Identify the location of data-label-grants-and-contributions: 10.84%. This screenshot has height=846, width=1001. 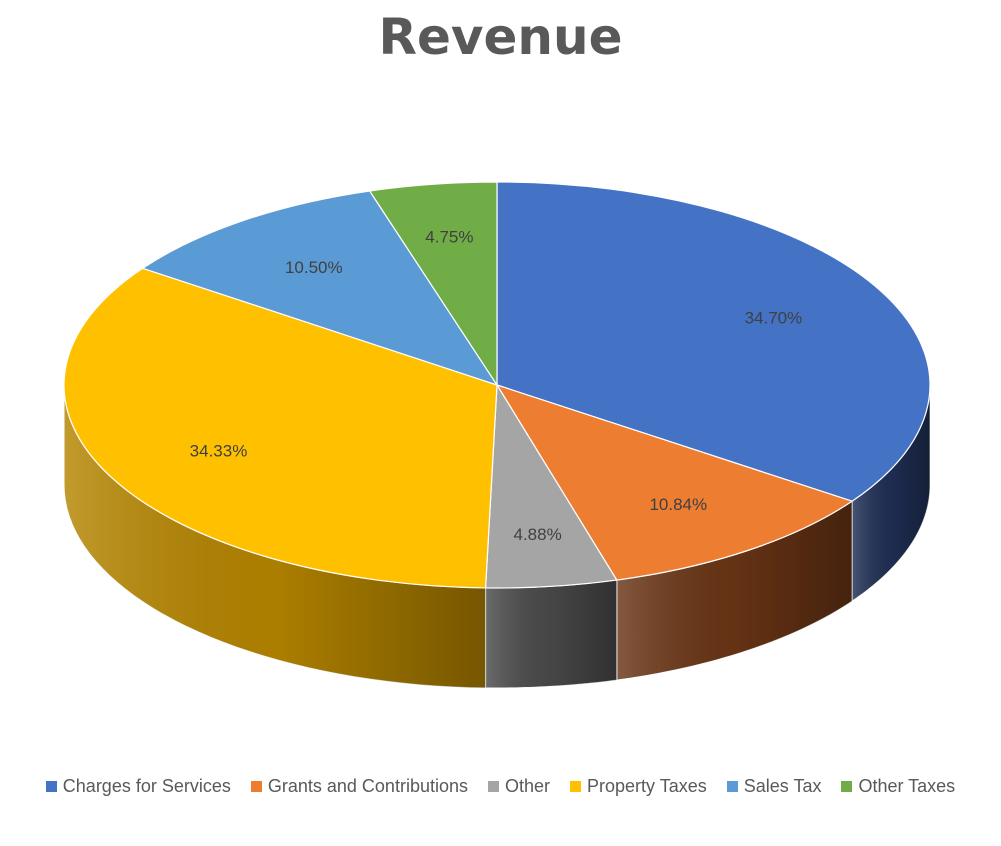
(678, 504).